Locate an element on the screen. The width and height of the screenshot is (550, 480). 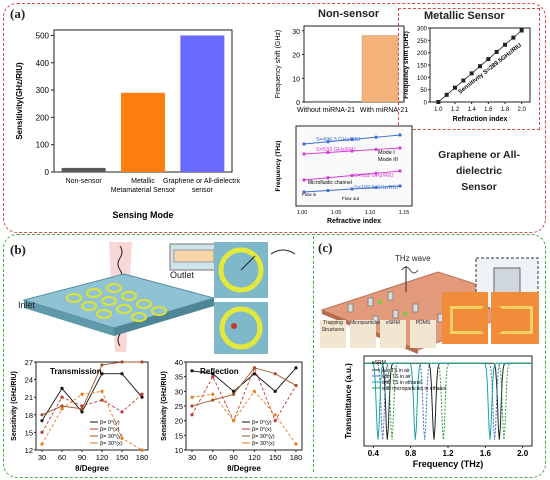
y-tick-label: 500 is located at coordinates (43, 35).